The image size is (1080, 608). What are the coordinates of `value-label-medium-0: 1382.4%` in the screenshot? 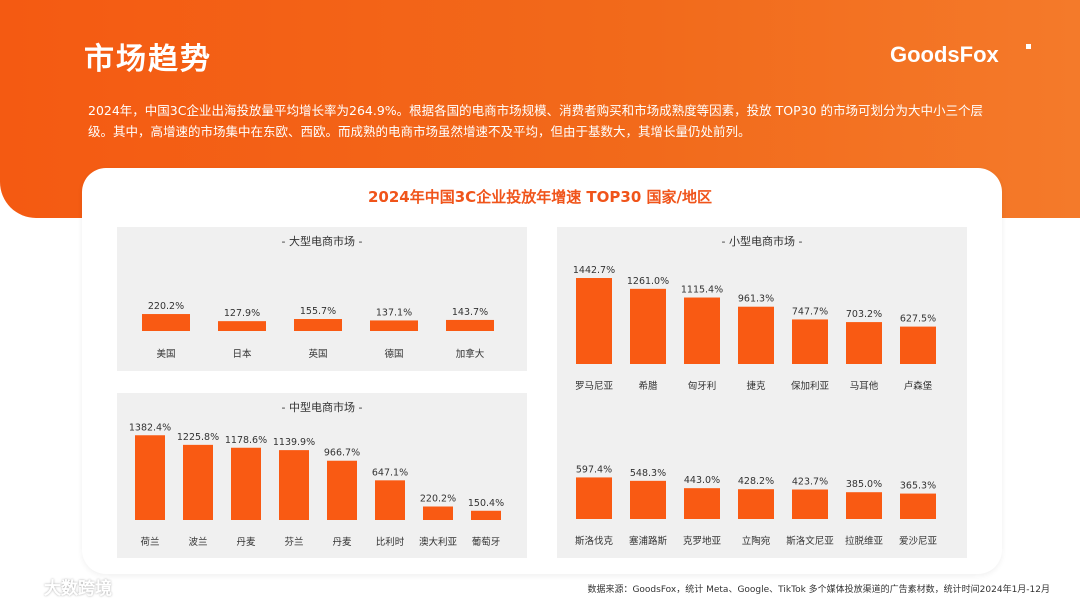 It's located at (150, 427).